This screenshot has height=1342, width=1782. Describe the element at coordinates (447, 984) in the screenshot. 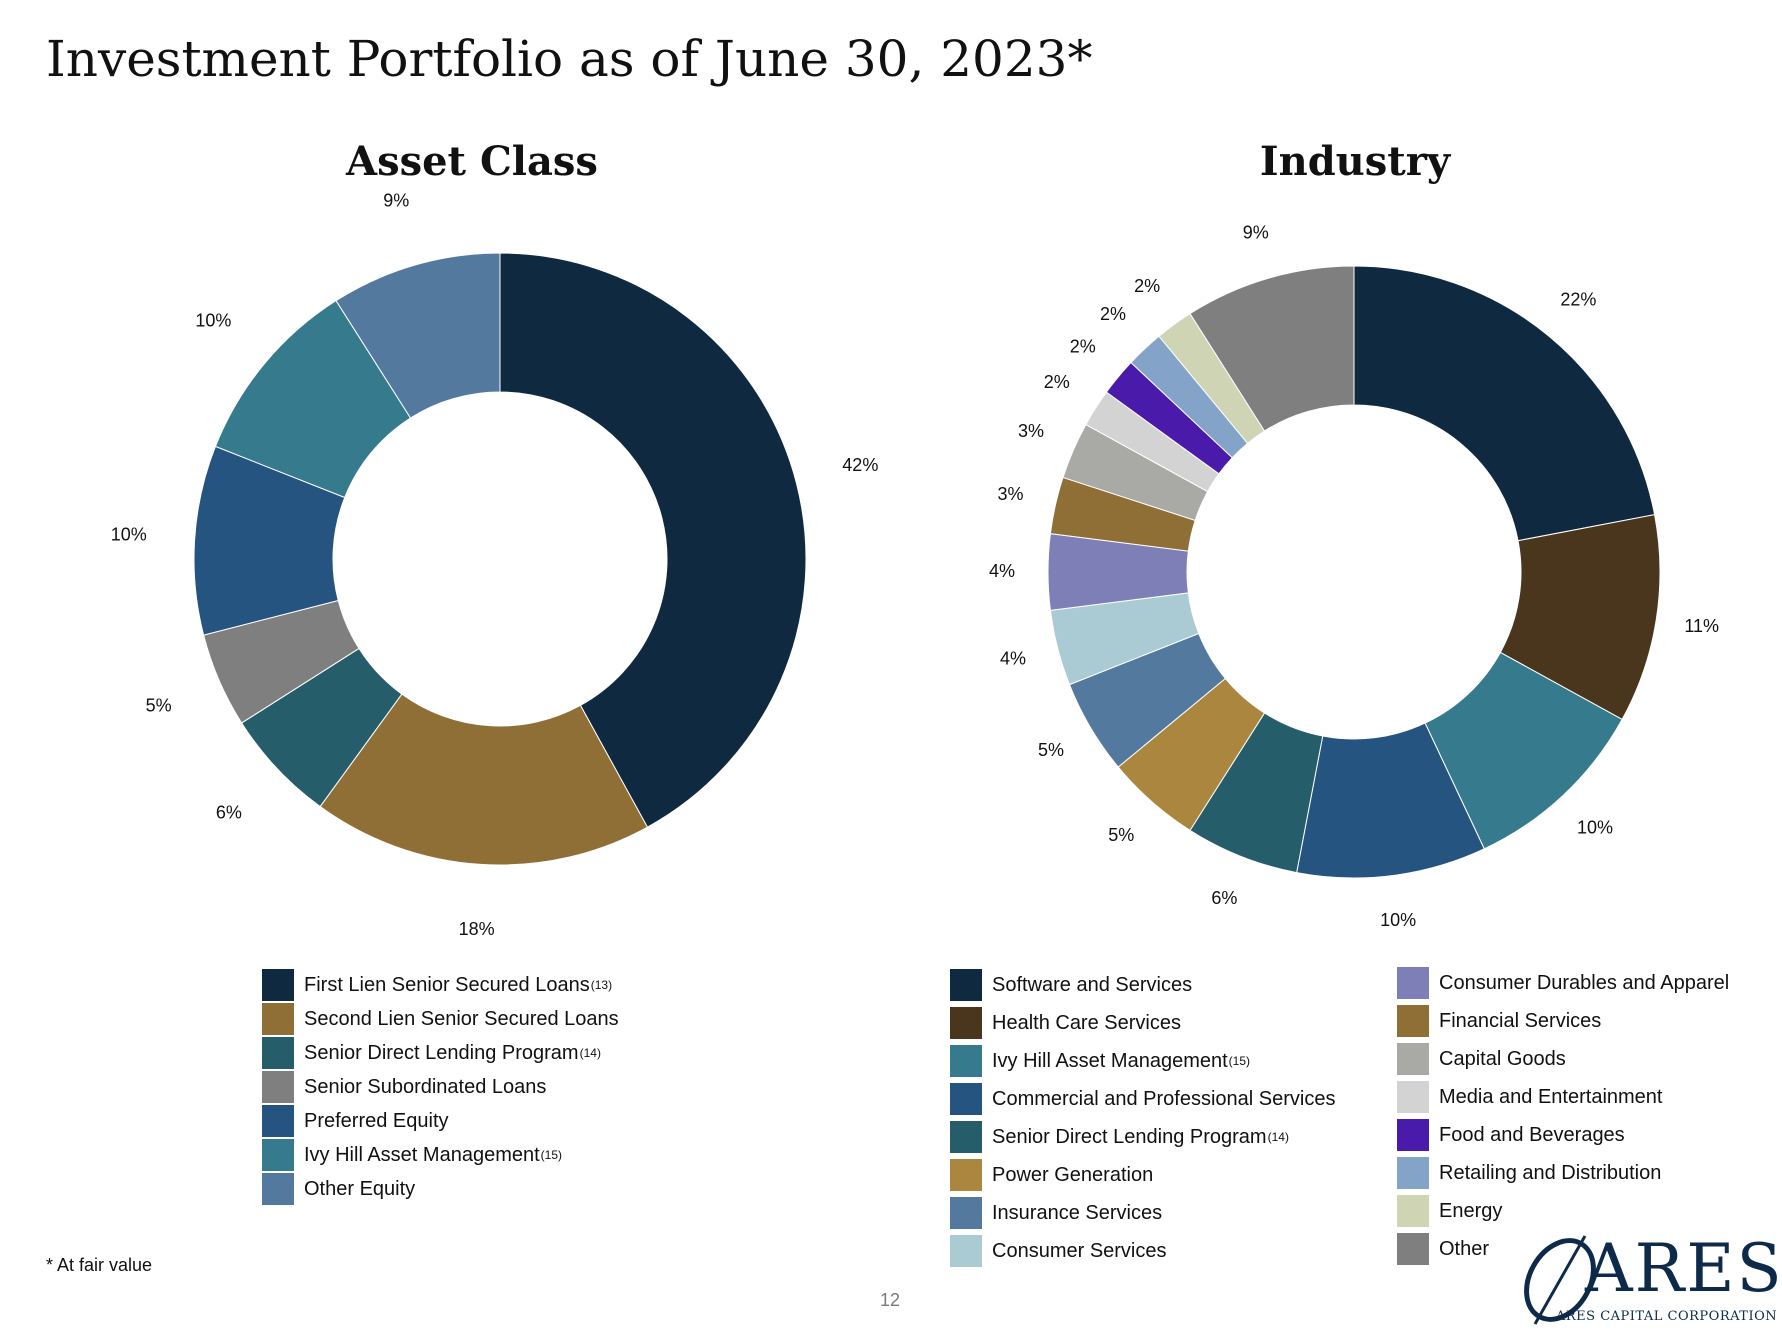

I see `legend-label: First Lien Senior Secured Loans` at that location.